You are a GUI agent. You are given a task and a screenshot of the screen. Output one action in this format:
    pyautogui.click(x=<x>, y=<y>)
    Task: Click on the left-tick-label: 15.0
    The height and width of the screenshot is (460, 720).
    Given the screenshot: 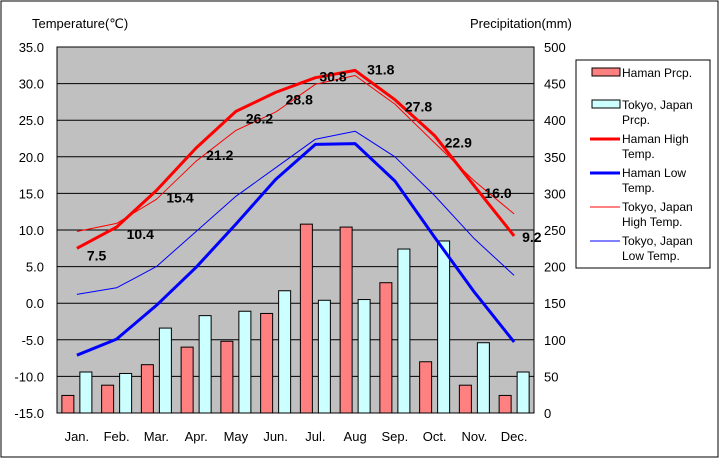 What is the action you would take?
    pyautogui.click(x=31, y=193)
    